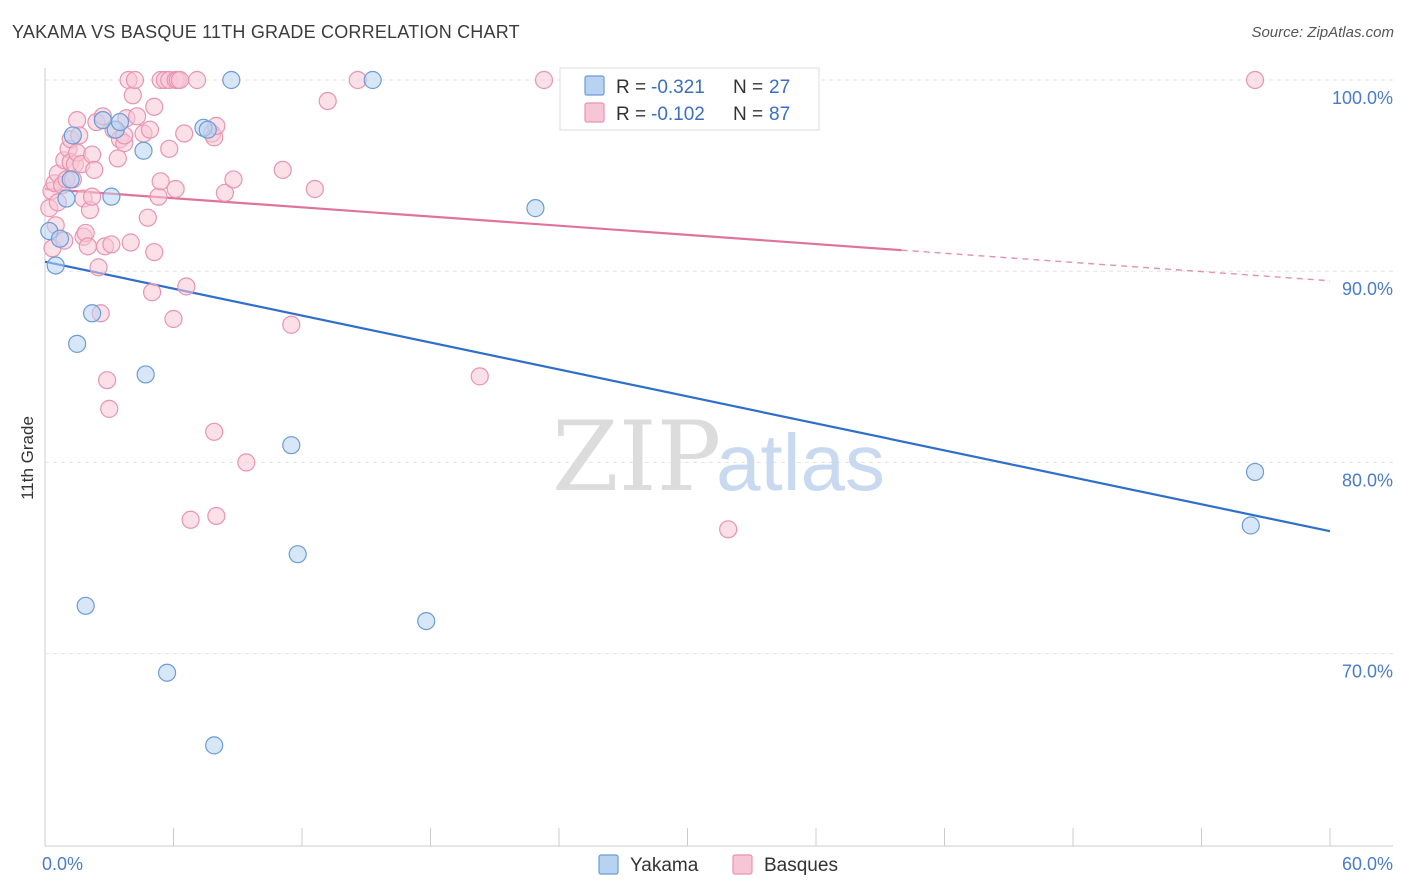 Image resolution: width=1406 pixels, height=892 pixels. I want to click on legend-swatch-yakama, so click(594, 85).